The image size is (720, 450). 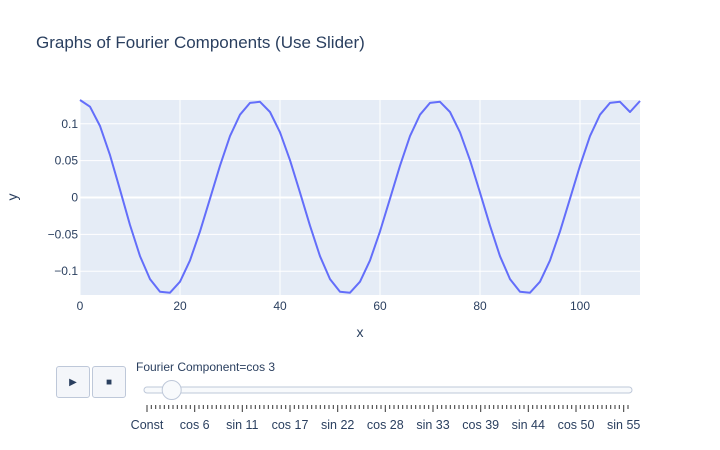 What do you see at coordinates (242, 425) in the screenshot?
I see `slider-step-label: sin 11` at bounding box center [242, 425].